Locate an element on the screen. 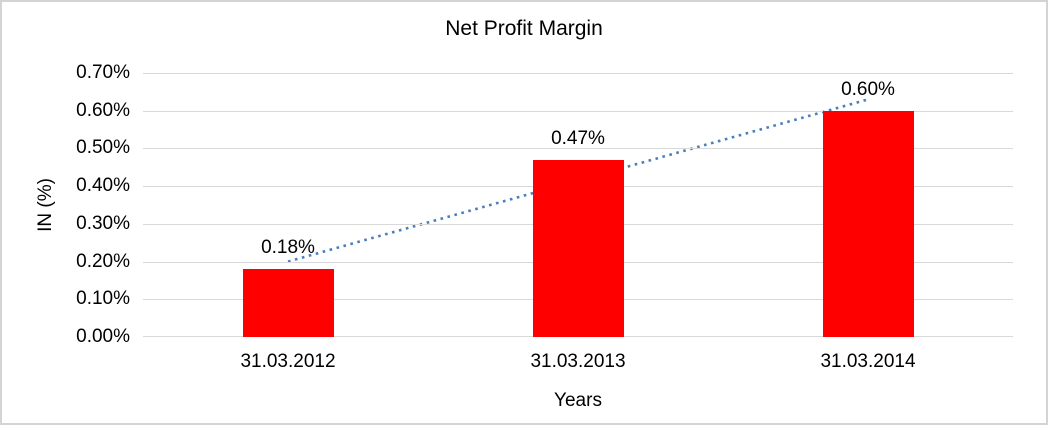 Image resolution: width=1052 pixels, height=427 pixels. bar-value-label: 0.47% is located at coordinates (578, 138).